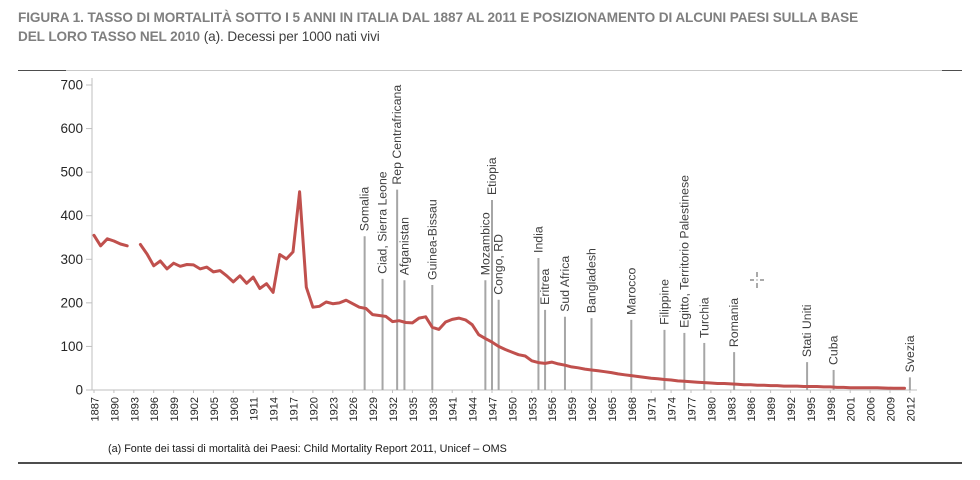 This screenshot has height=480, width=980. I want to click on x-axis-label: 1917, so click(295, 409).